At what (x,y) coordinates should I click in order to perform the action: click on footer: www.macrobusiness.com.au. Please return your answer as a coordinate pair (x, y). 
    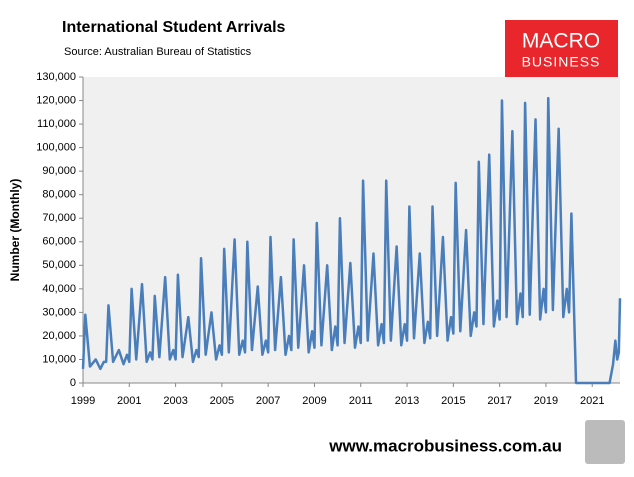
    Looking at the image, I should click on (445, 445).